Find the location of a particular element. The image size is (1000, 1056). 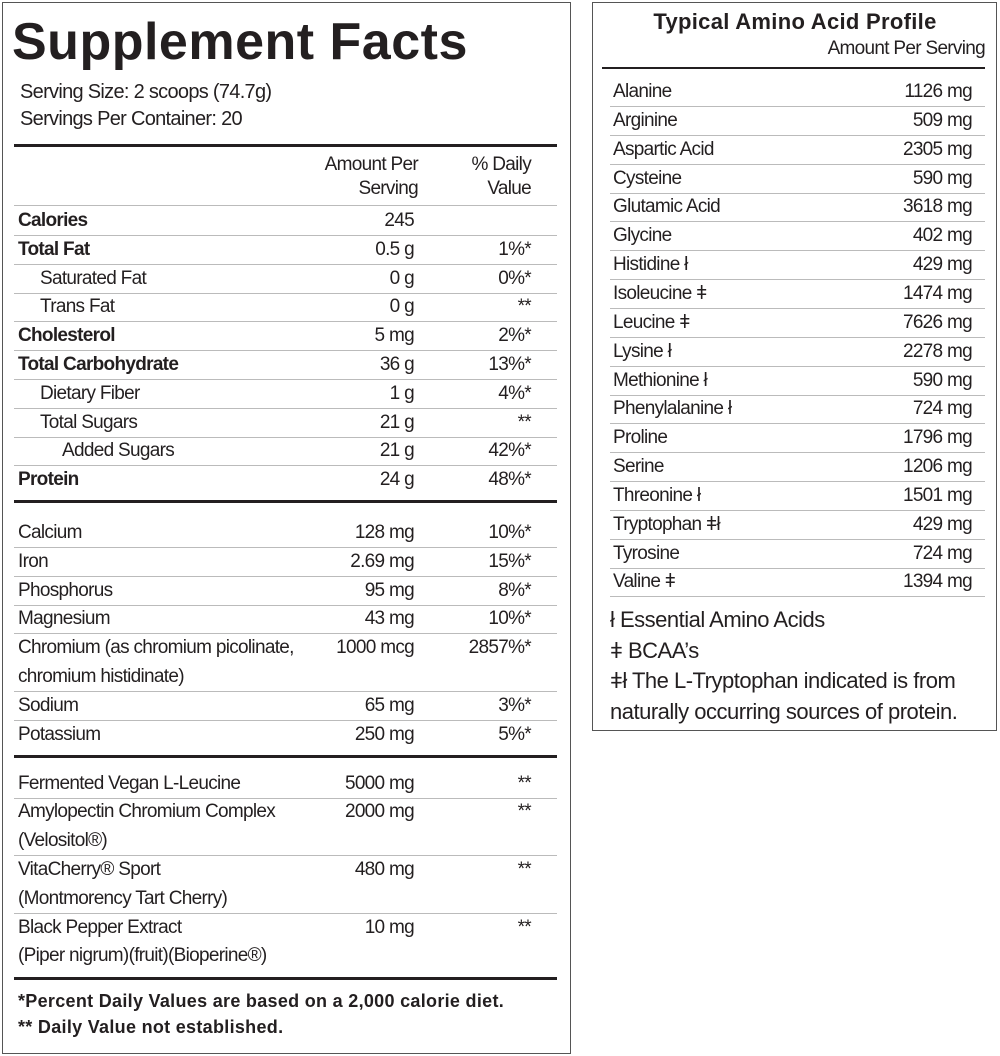

nutrient-name: Iron is located at coordinates (33, 561).